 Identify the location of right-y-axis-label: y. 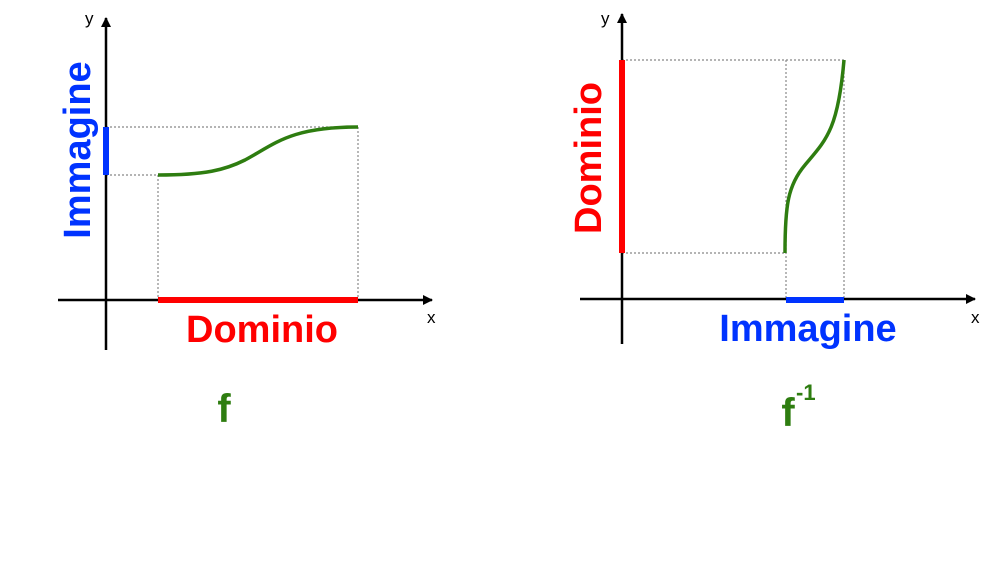
(605, 18).